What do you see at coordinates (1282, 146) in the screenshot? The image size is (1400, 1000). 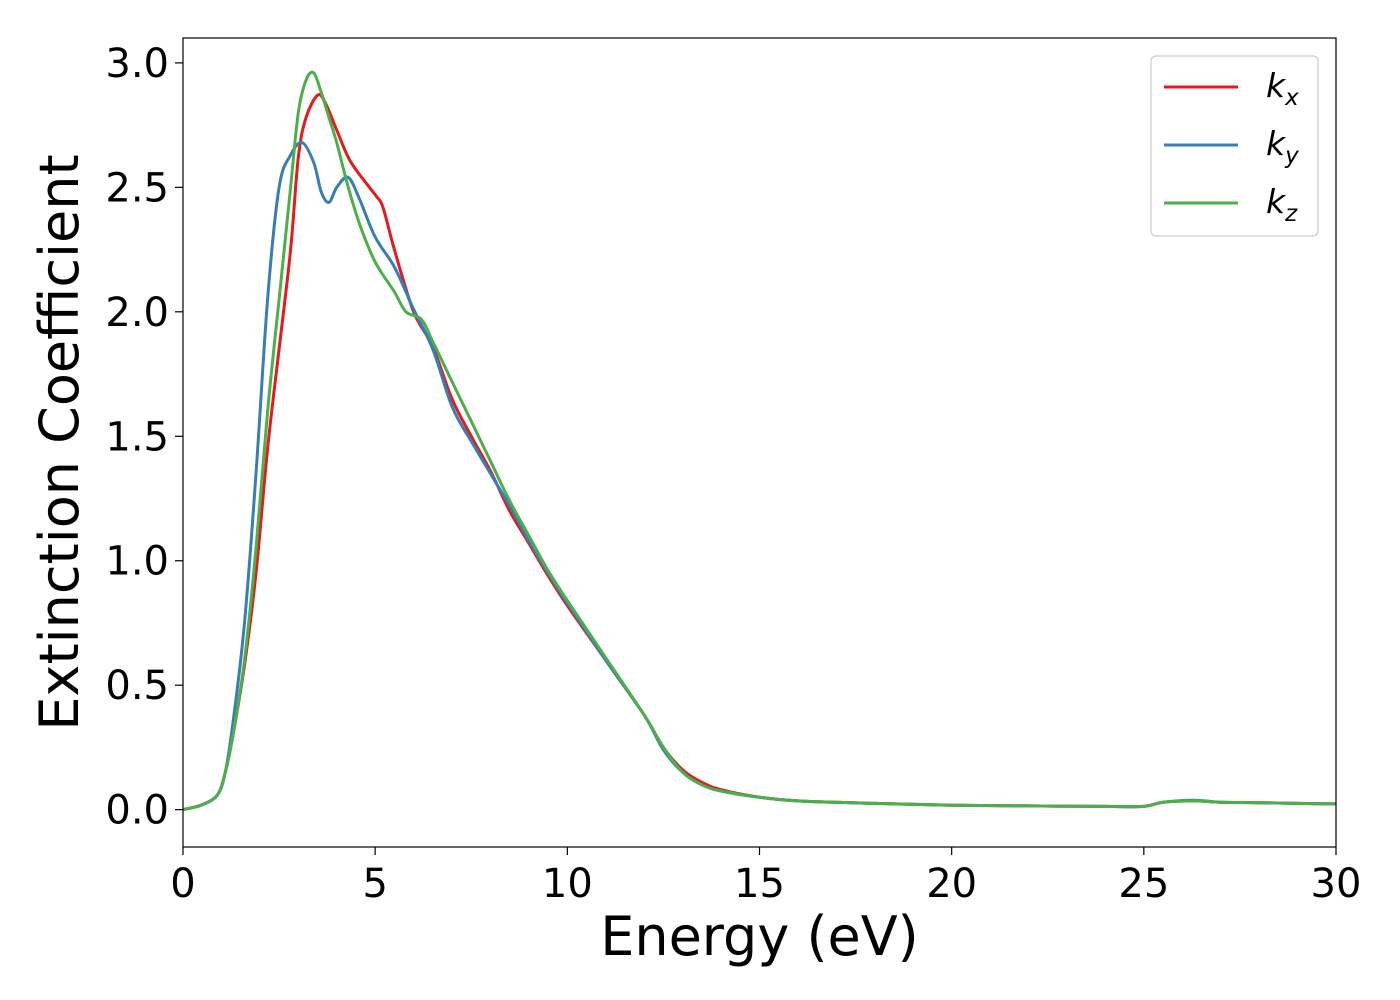 I see `legend-label-y: ky` at bounding box center [1282, 146].